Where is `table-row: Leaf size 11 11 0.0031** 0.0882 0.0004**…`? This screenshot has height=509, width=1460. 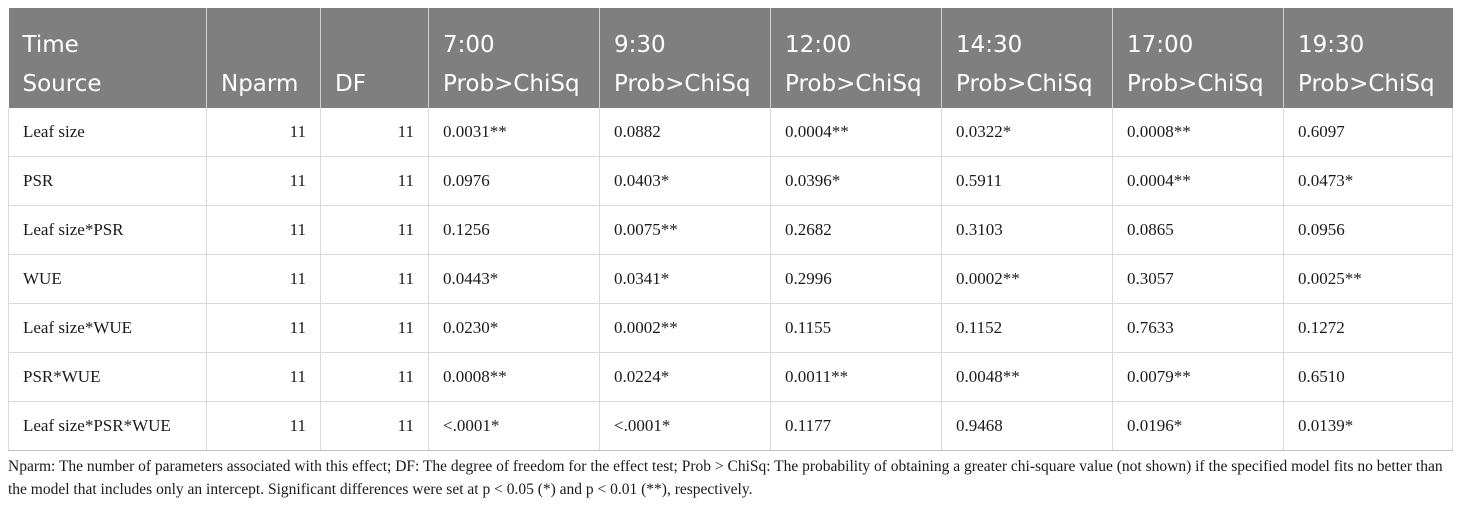
table-row: Leaf size 11 11 0.0031** 0.0882 0.0004**… is located at coordinates (730, 132).